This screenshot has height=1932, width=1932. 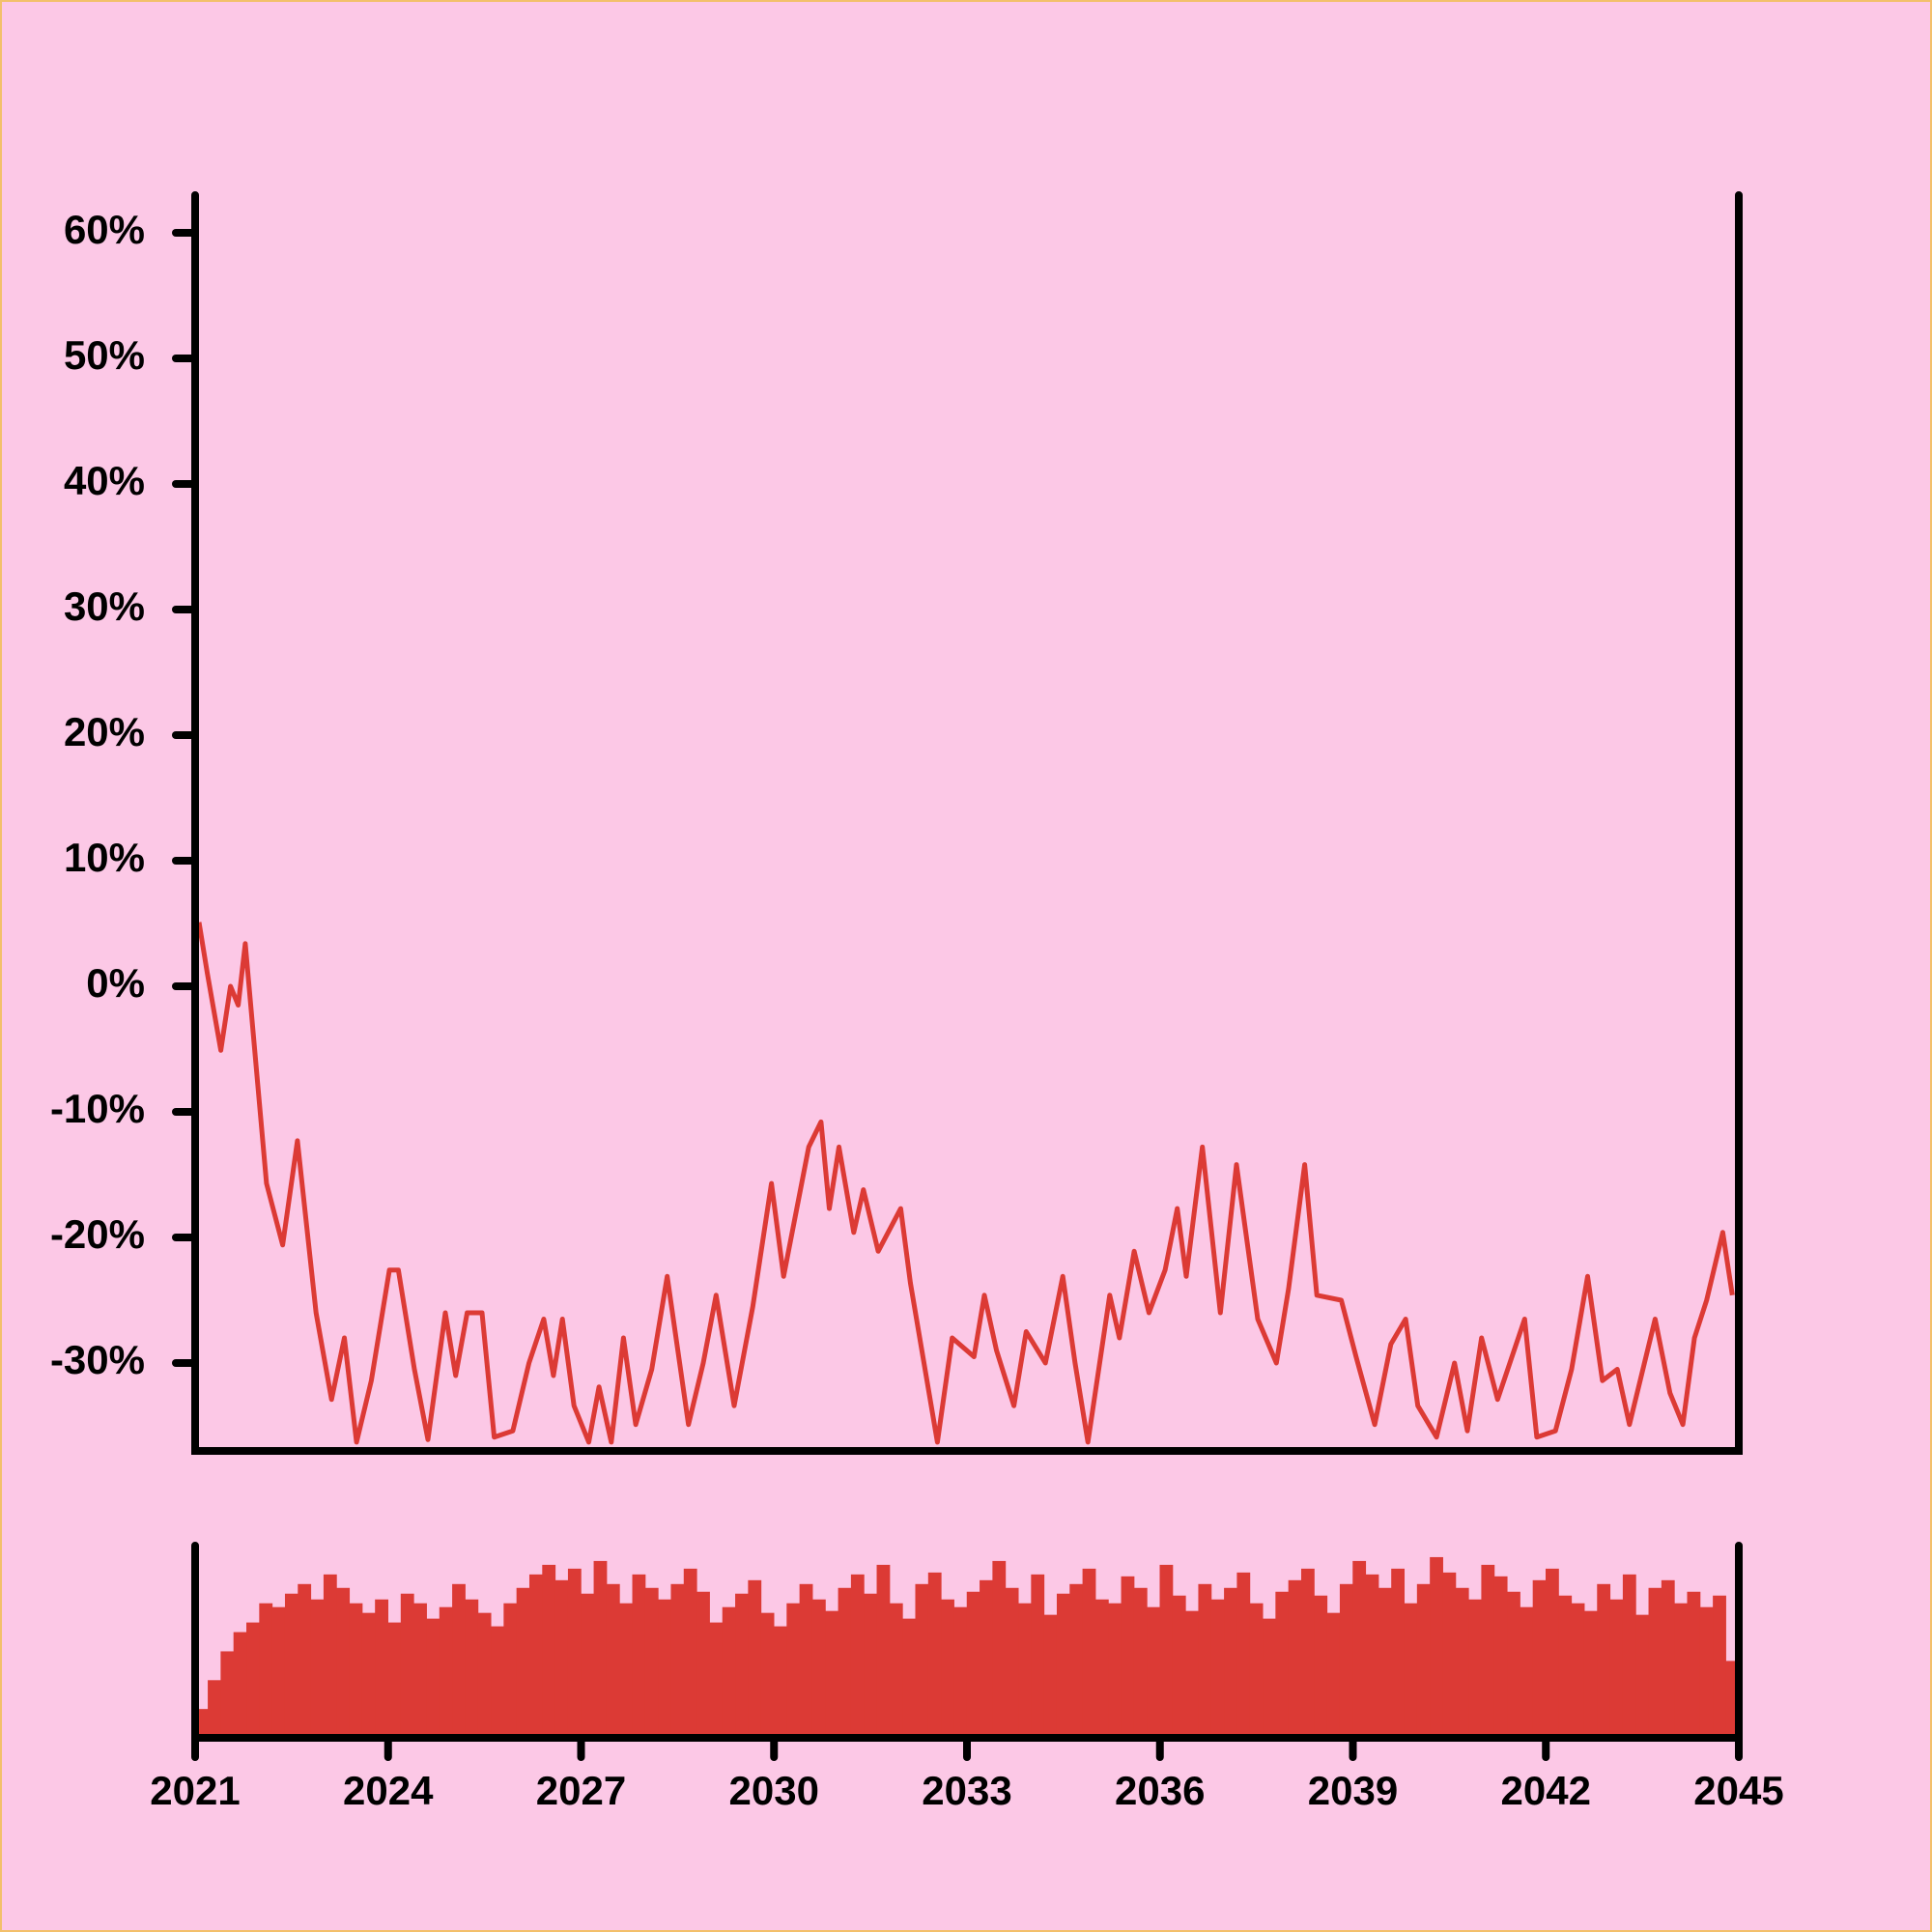 What do you see at coordinates (104, 731) in the screenshot?
I see `y-tick-label: 20%` at bounding box center [104, 731].